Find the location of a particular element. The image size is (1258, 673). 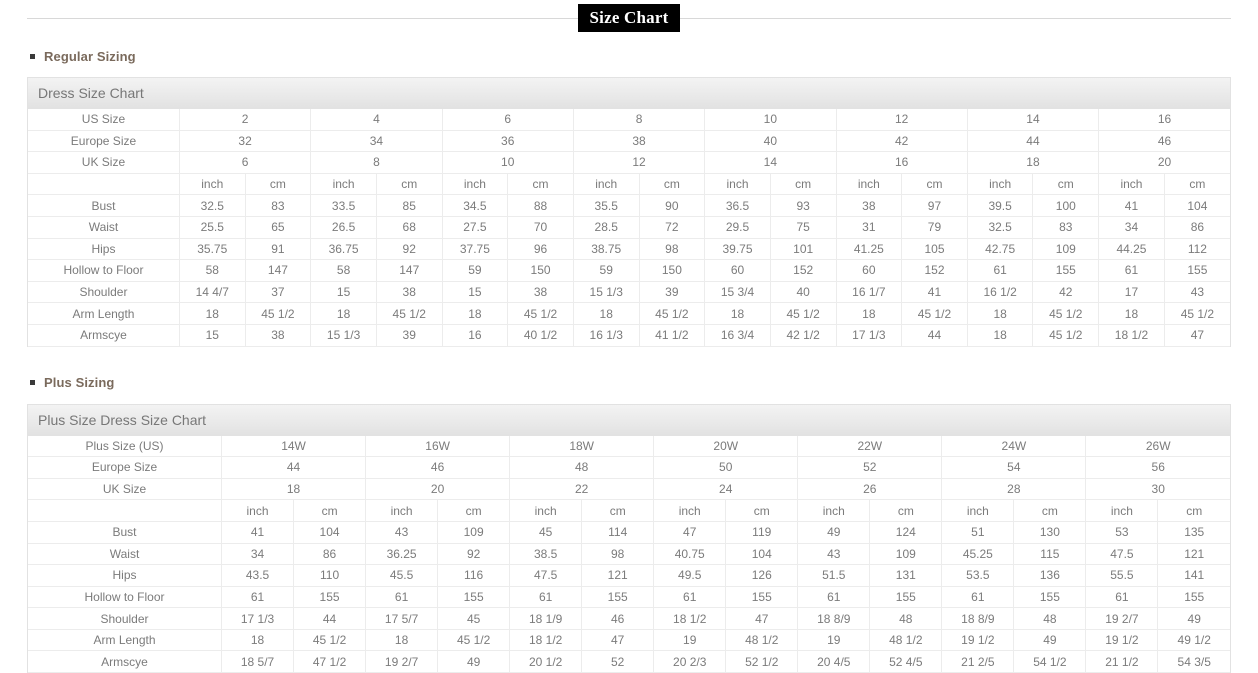

size-value: 26 is located at coordinates (870, 489).